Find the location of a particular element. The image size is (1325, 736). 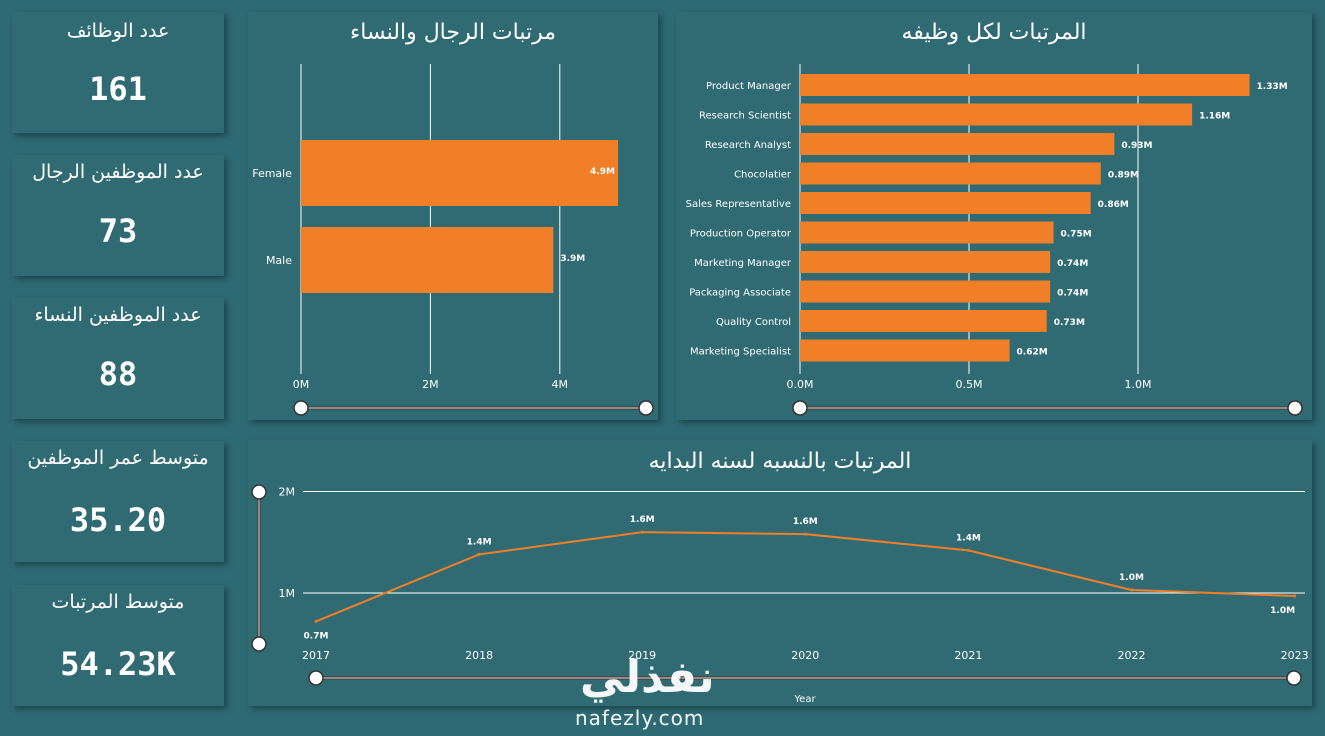

data-label: 3.9M is located at coordinates (572, 259).